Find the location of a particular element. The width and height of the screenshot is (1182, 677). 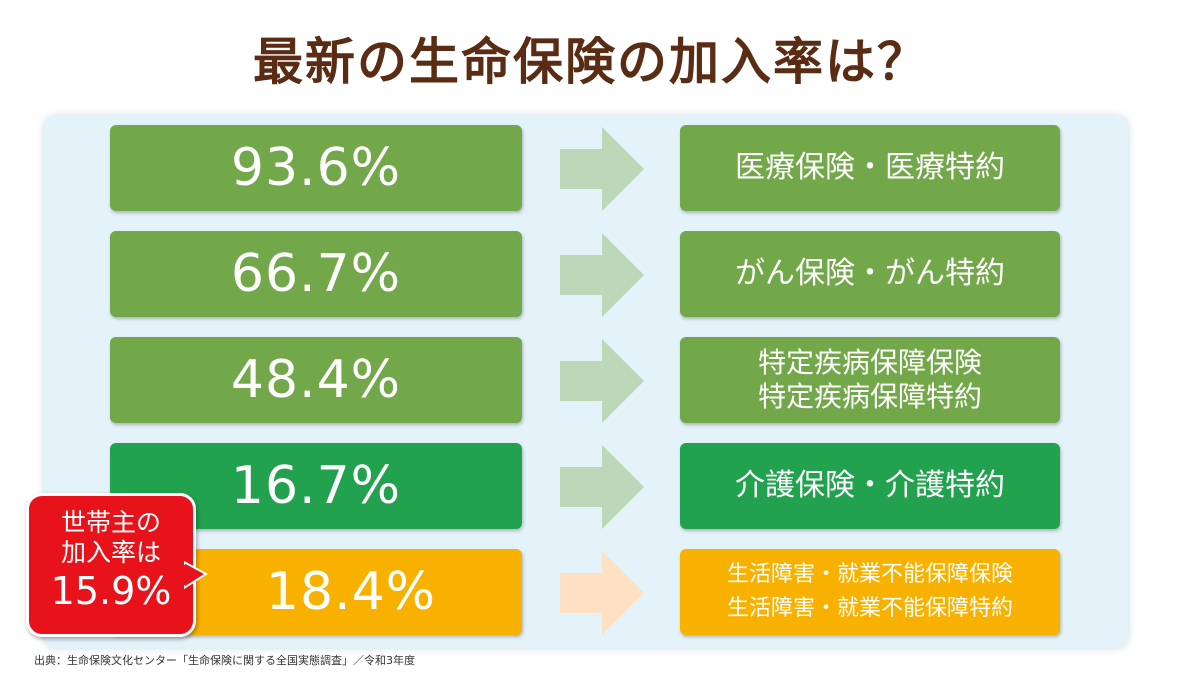

rate-row: 66.7% がん保険・がん特約 is located at coordinates (591, 275).